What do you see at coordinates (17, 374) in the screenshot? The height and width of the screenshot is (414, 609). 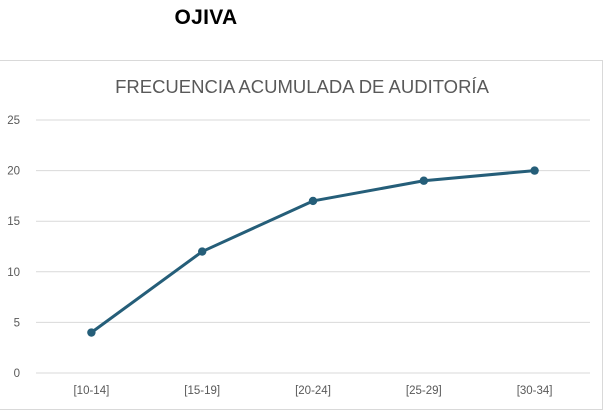 I see `y-tick-label: 0` at bounding box center [17, 374].